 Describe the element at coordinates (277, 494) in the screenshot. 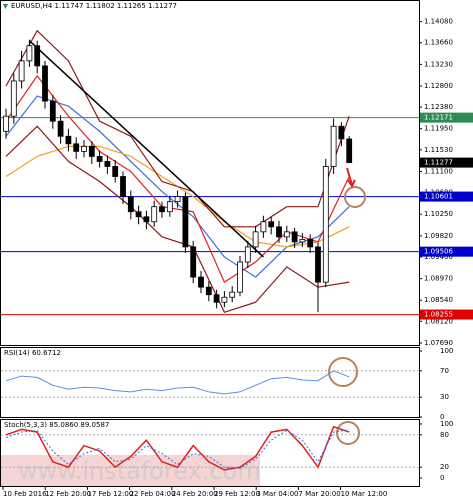

I see `x-tick-label: 3 Mar 04:00` at that location.